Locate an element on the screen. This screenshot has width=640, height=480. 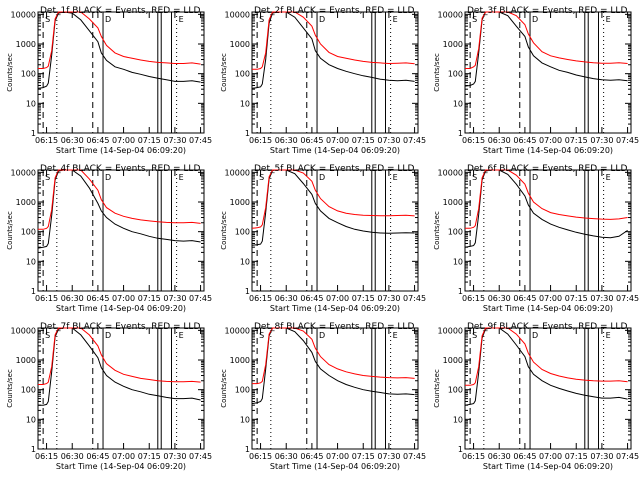
panel-title: Det_9f BLACK = Events, RED = LLD is located at coordinates (547, 327).